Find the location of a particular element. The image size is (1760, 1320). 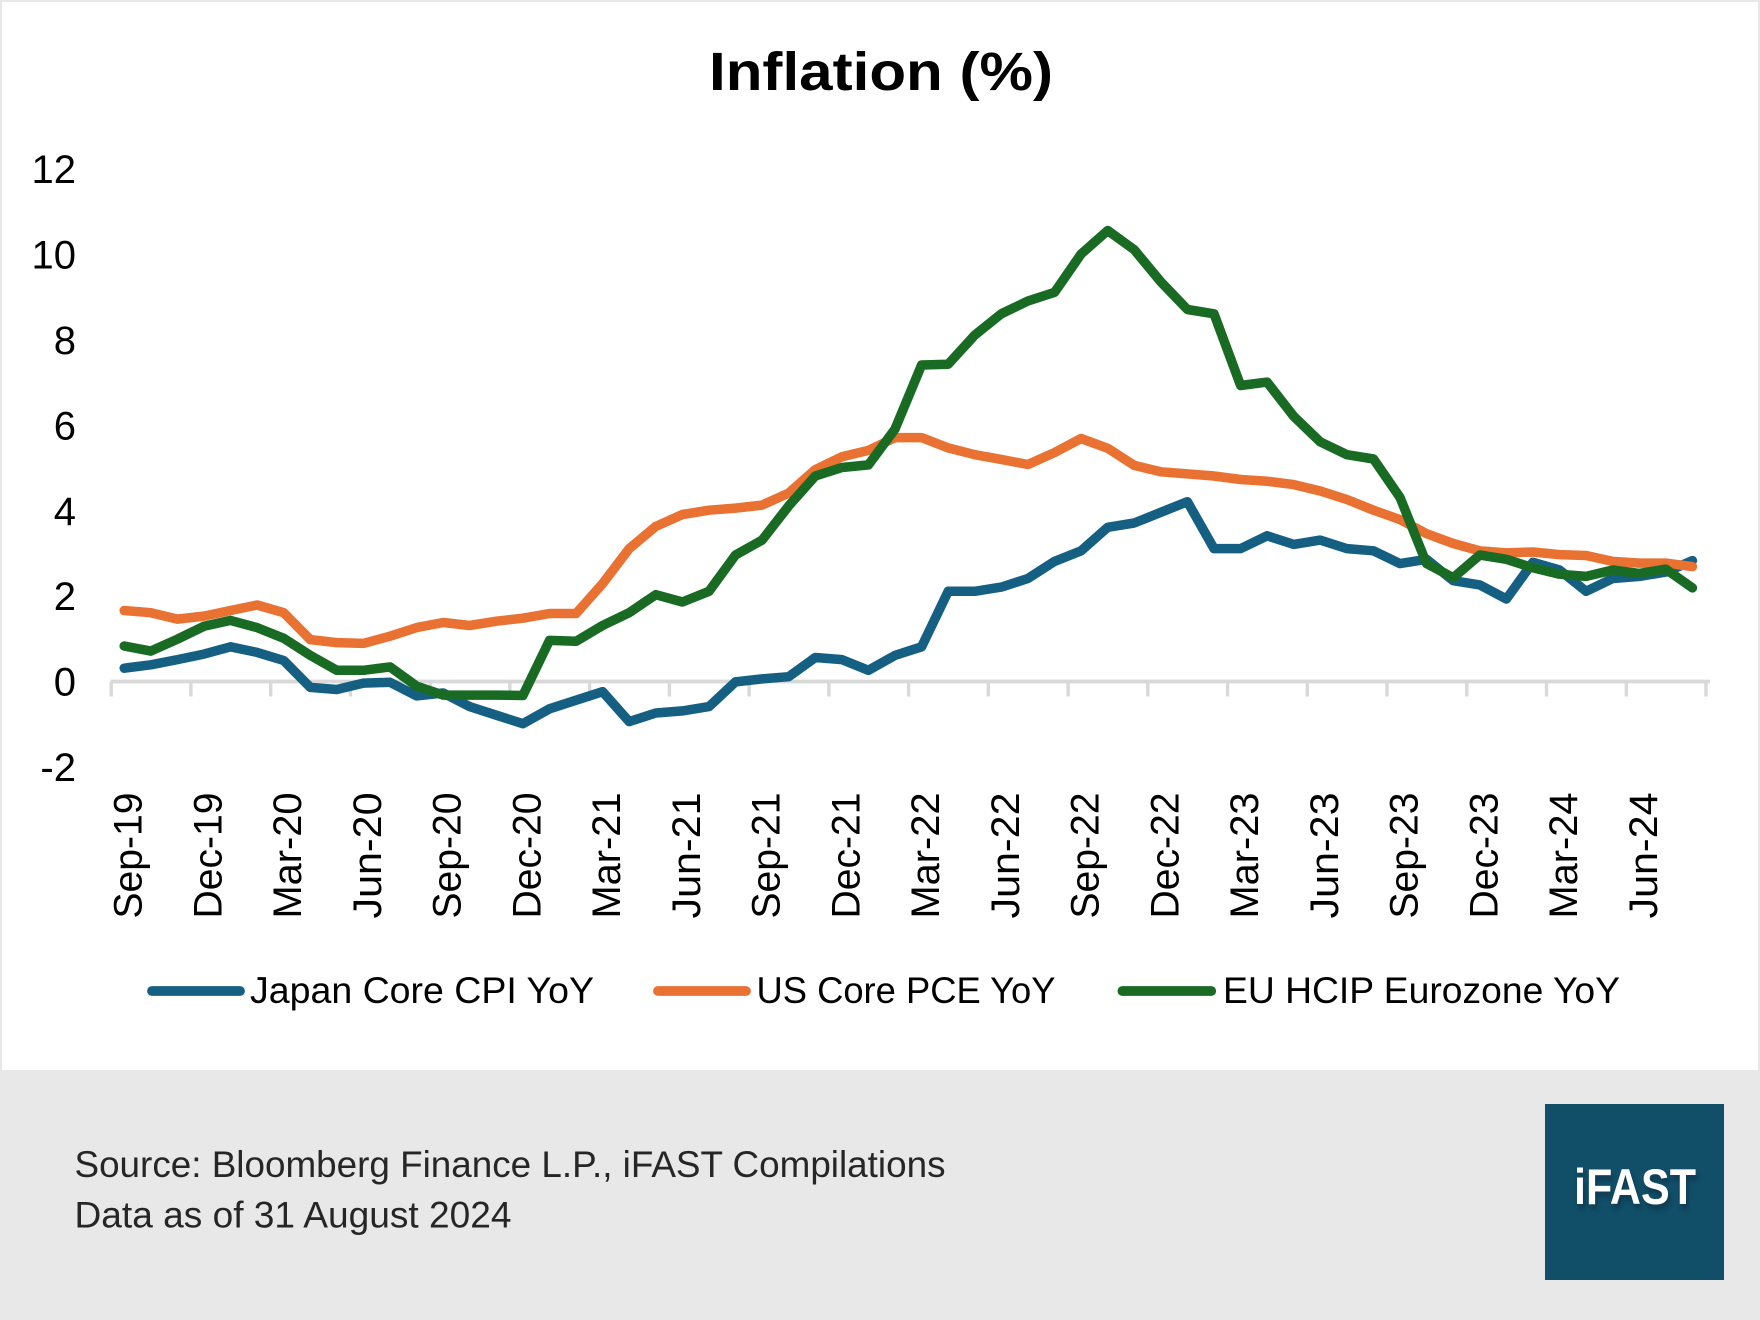

svg-text: Japan Core CPI YoY is located at coordinates (422, 990).